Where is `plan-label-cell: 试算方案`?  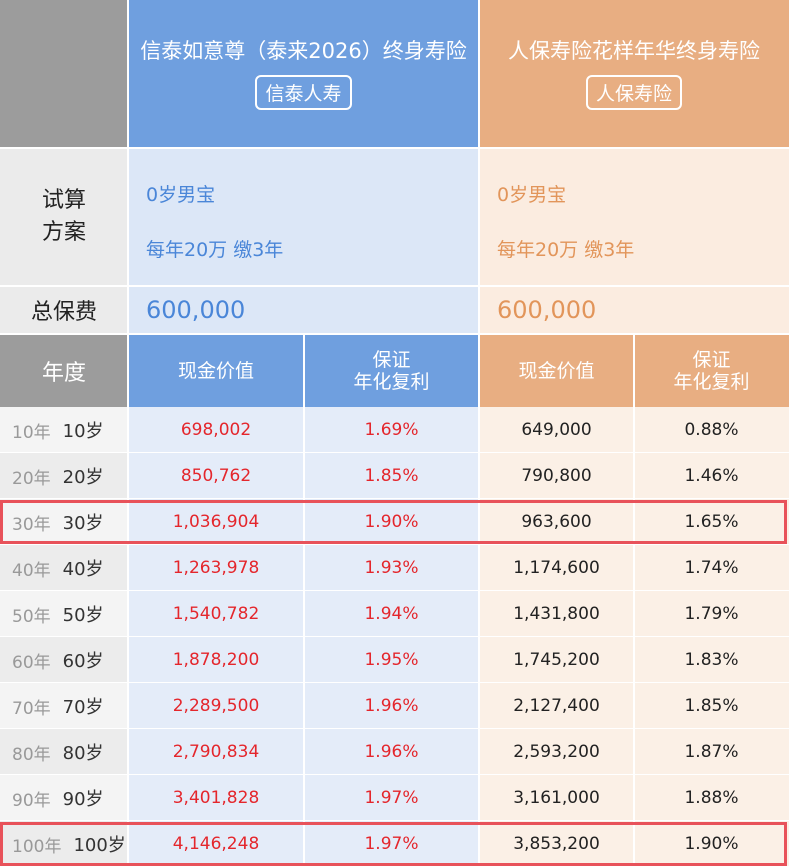
plan-label-cell: 试算方案 is located at coordinates (64, 217).